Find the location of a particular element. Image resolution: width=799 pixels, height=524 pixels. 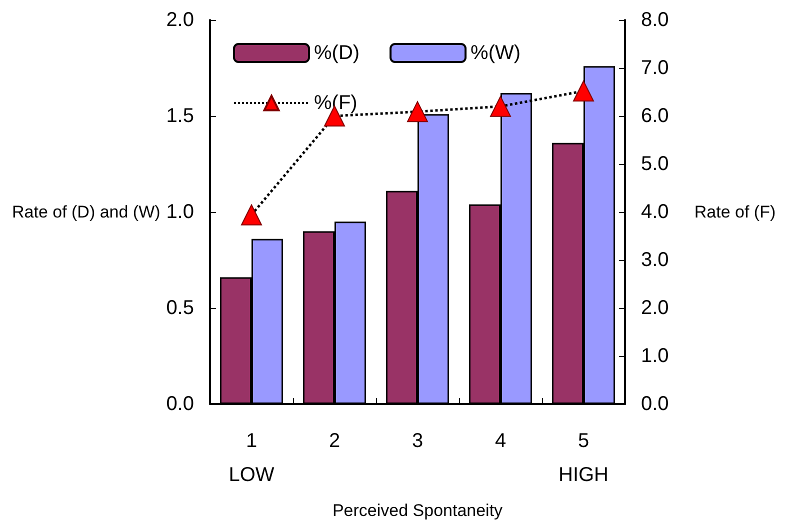

y2-tick-label: 6.0 is located at coordinates (655, 116).